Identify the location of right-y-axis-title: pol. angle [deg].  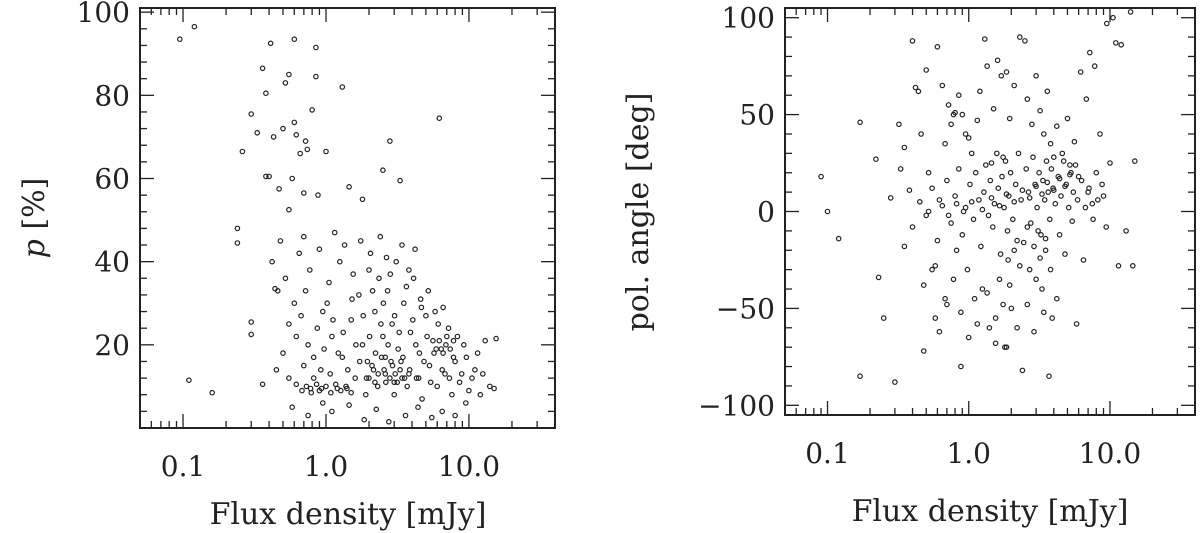
(638, 212).